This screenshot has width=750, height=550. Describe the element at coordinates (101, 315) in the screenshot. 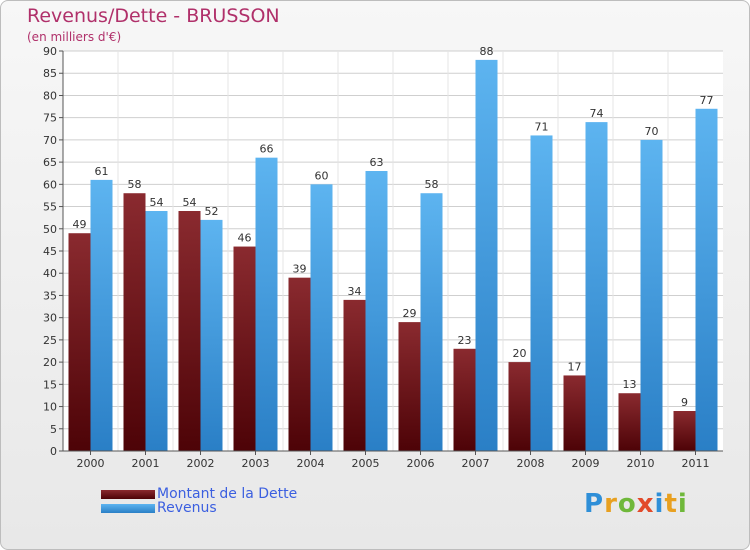

I see `bar-revenus-2000` at that location.